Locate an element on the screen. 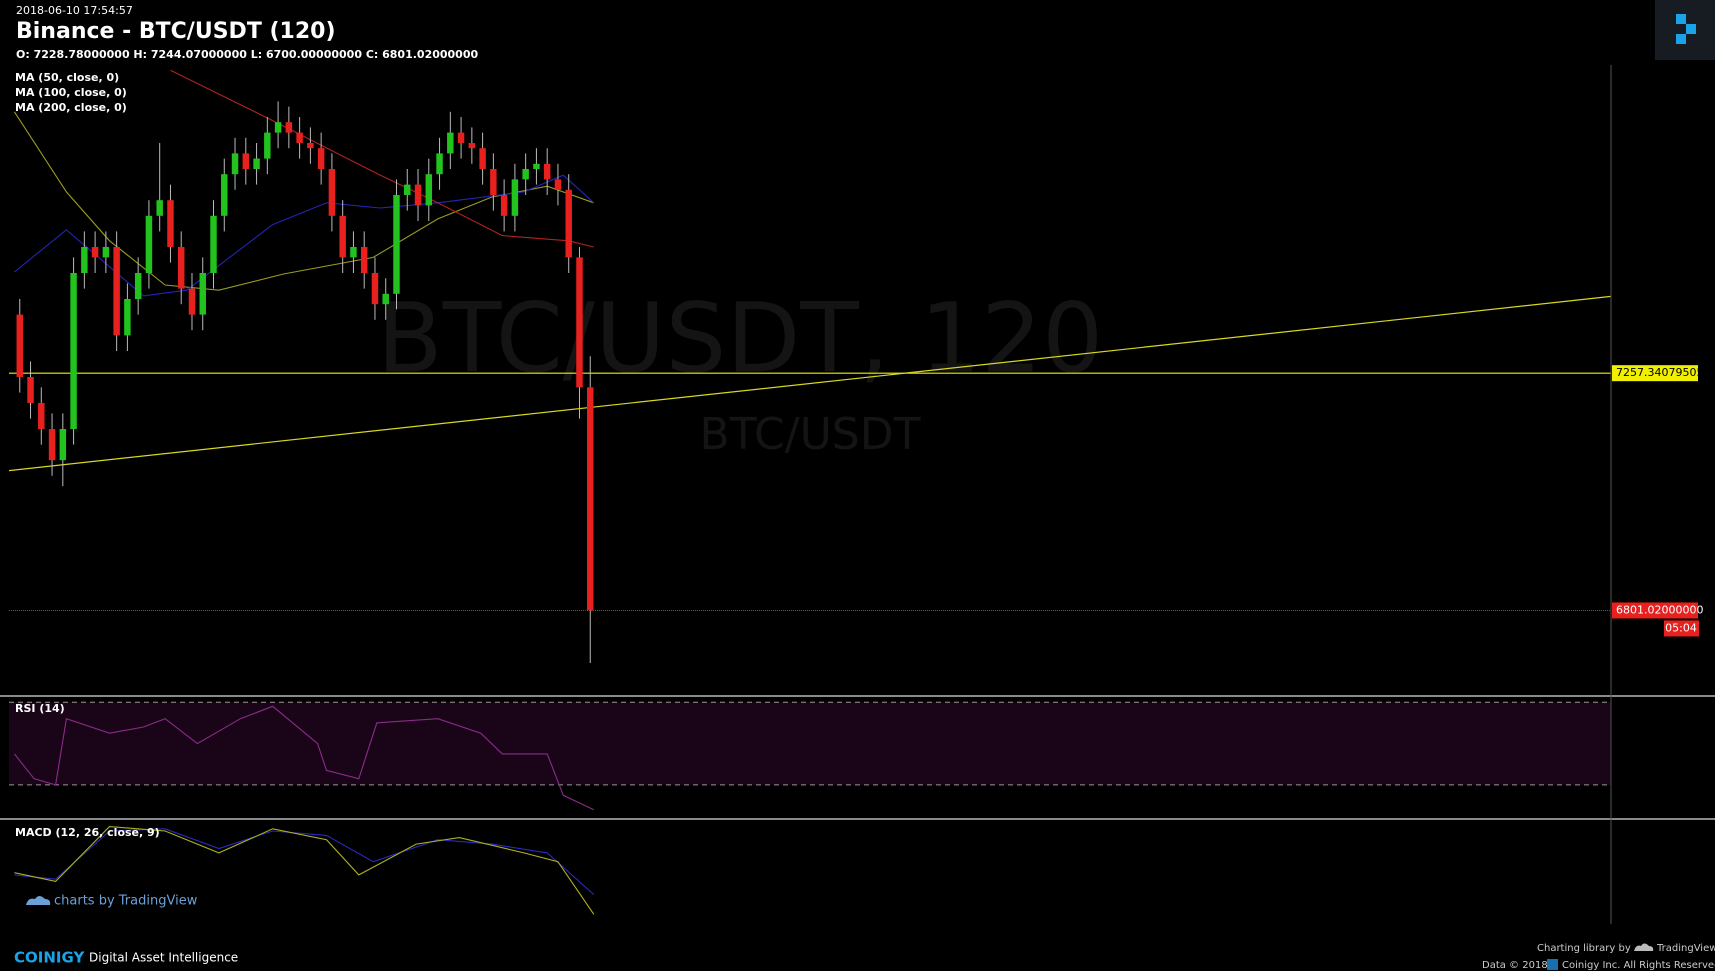  countdown-box is located at coordinates (1681, 628).